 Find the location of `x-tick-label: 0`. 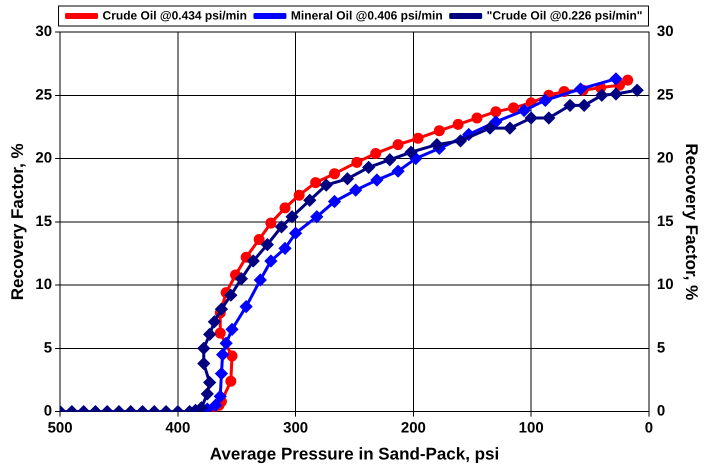

x-tick-label: 0 is located at coordinates (649, 428).